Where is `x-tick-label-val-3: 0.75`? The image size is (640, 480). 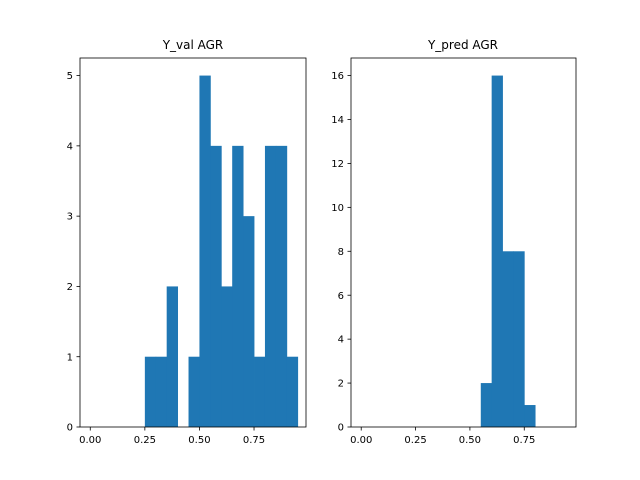
x-tick-label-val-3: 0.75 is located at coordinates (254, 440).